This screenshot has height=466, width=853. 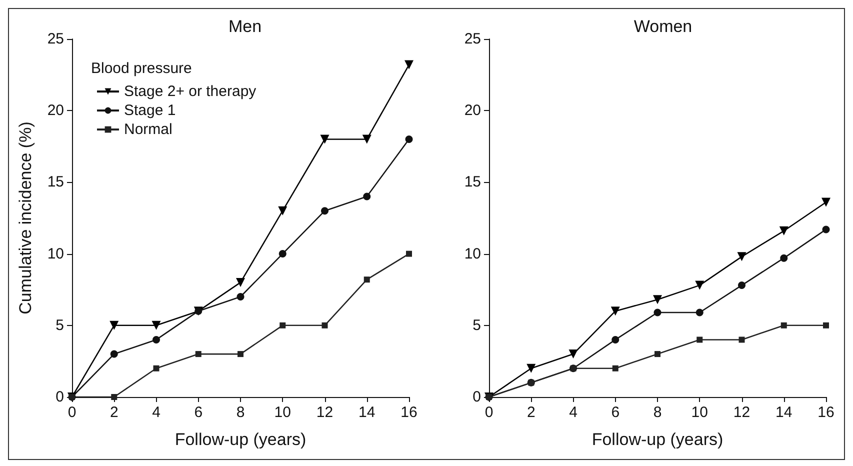 I want to click on legend-label: Stage 2+ or therapy, so click(x=190, y=91).